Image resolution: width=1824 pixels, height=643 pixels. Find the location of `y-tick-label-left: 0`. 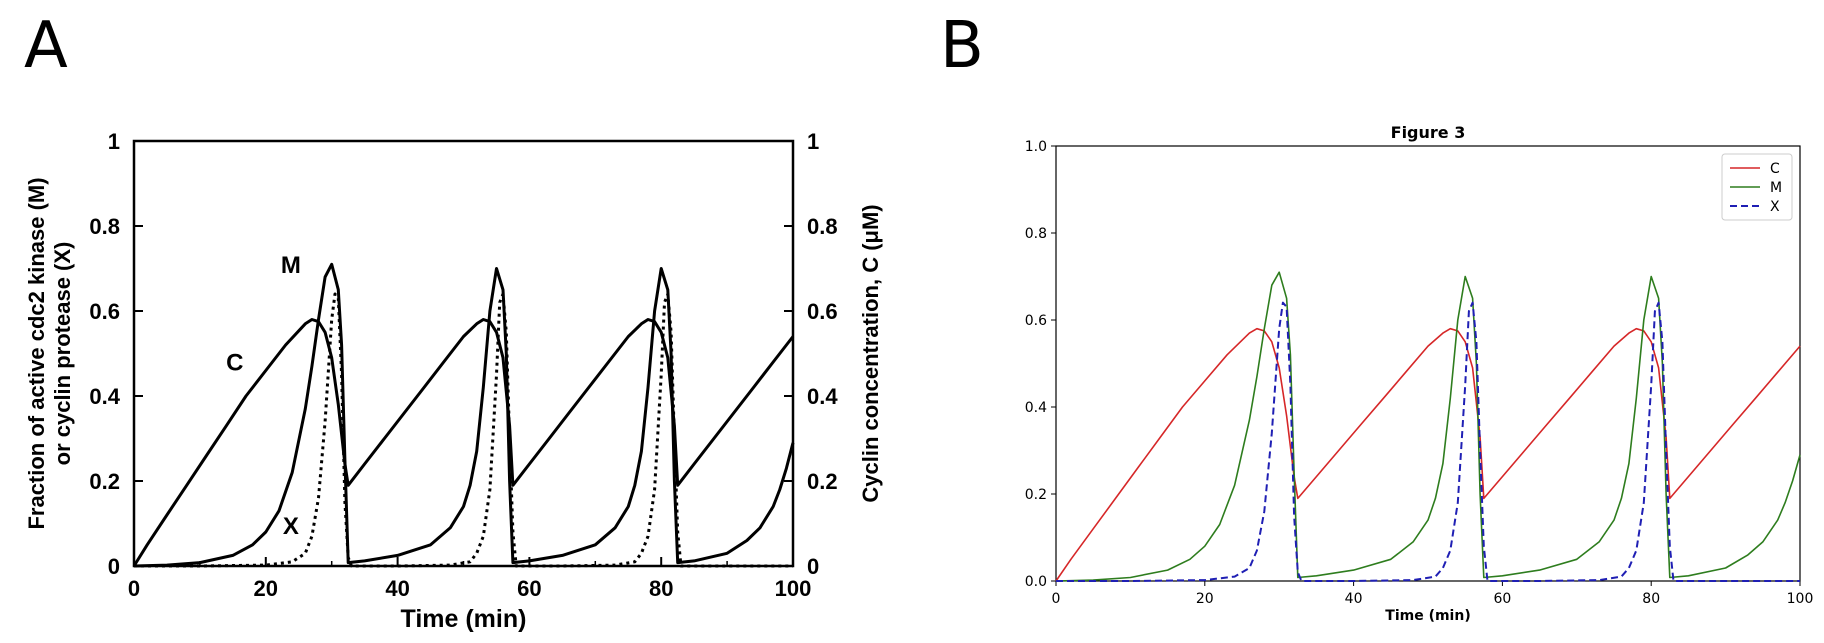

y-tick-label-left: 0 is located at coordinates (114, 566).